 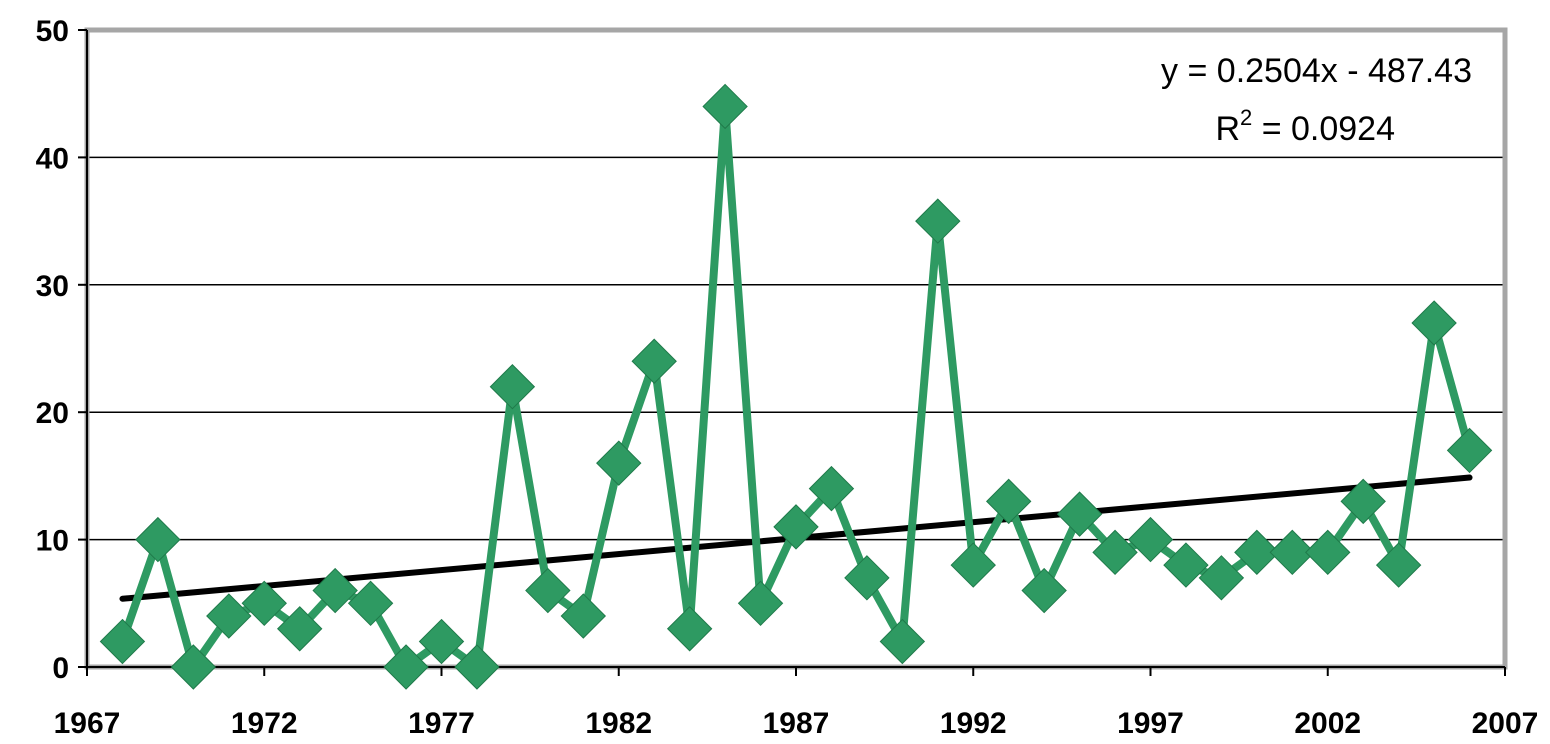 I want to click on y-tick-label: 50, so click(x=52, y=31).